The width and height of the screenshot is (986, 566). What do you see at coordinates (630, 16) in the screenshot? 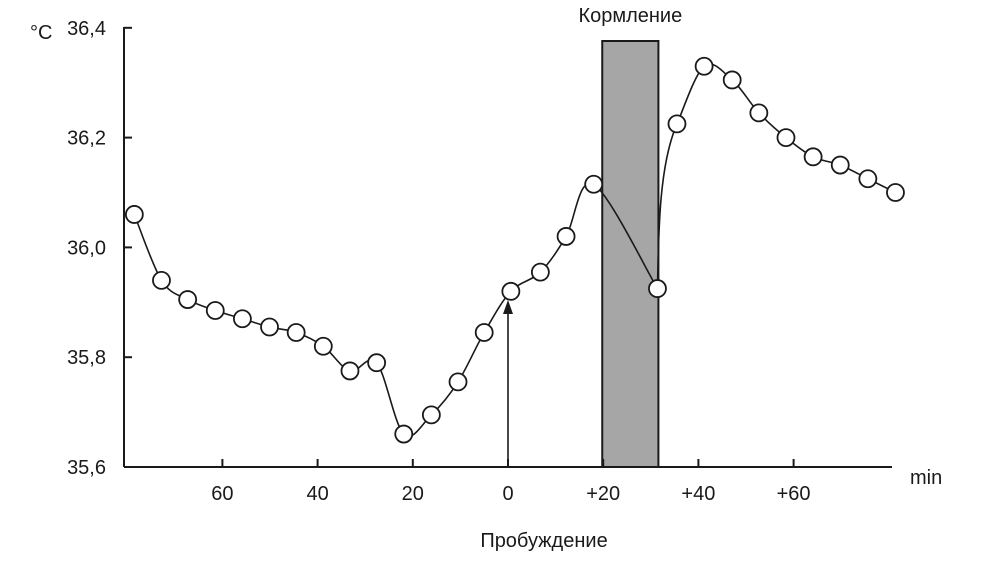
I see `feeding-label: Кормление` at bounding box center [630, 16].